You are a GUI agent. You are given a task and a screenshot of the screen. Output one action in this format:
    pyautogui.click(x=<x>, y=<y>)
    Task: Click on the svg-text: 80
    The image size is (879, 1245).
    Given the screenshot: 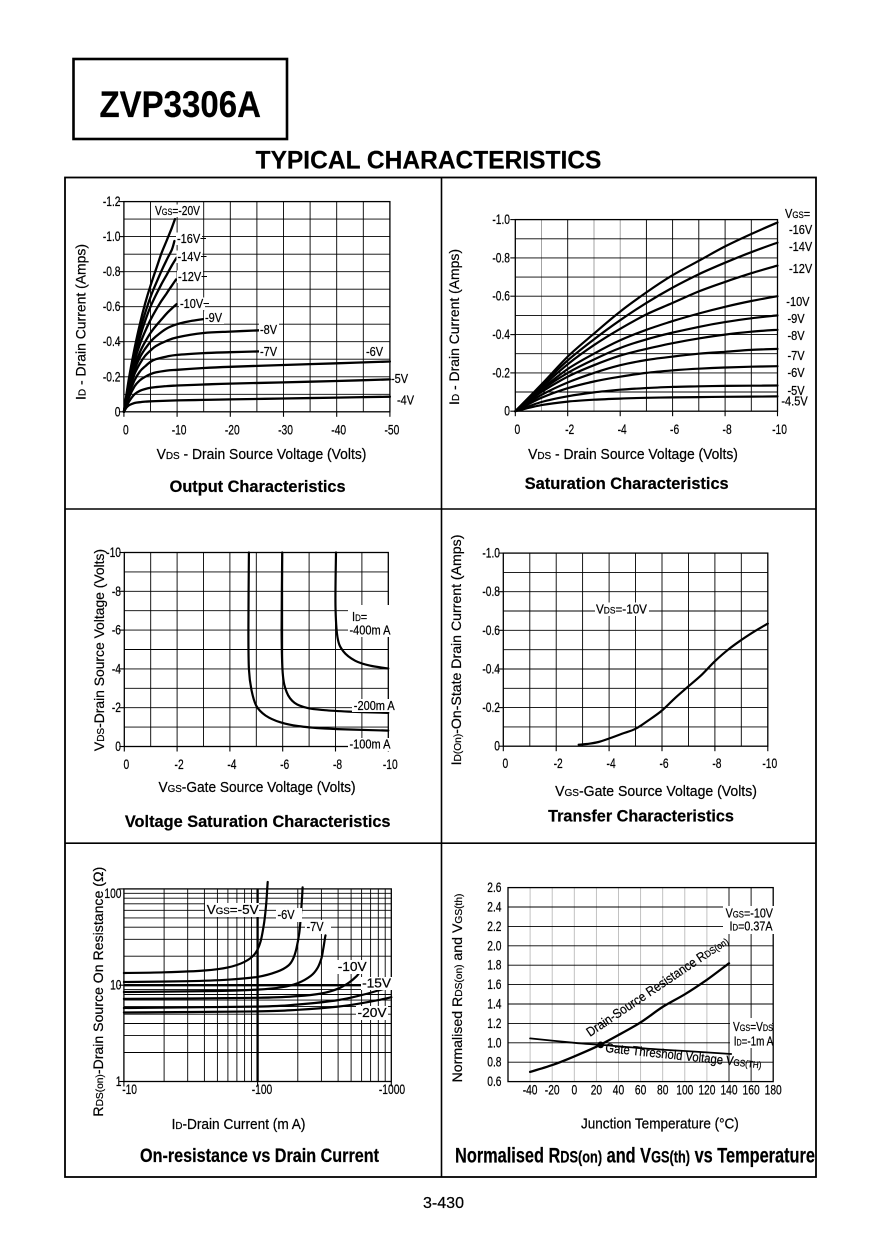 What is the action you would take?
    pyautogui.click(x=663, y=1090)
    